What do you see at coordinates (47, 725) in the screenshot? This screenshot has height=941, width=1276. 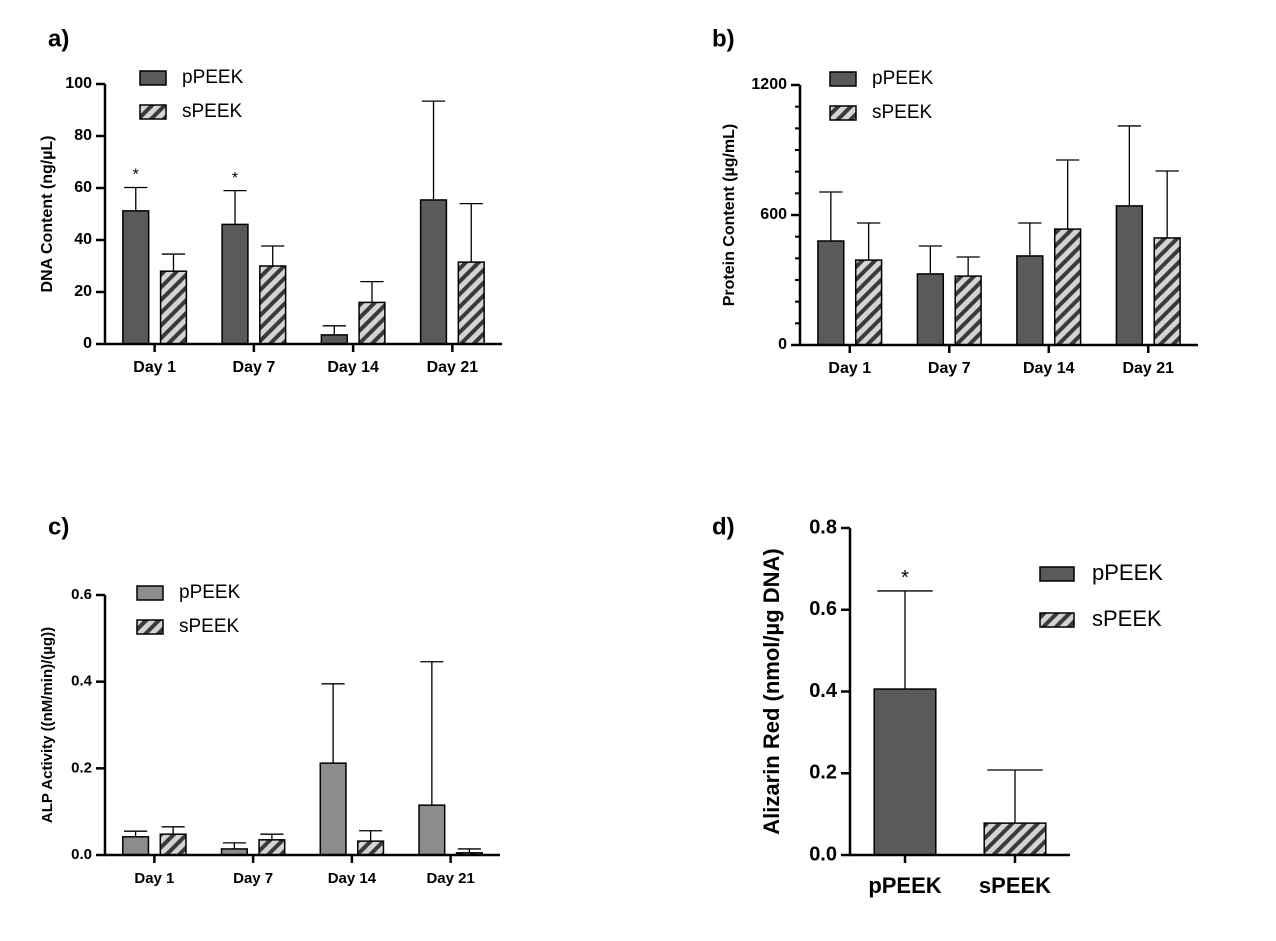 I see `y-axis-label: ALP Activity ((nM/min)/(µg))` at bounding box center [47, 725].